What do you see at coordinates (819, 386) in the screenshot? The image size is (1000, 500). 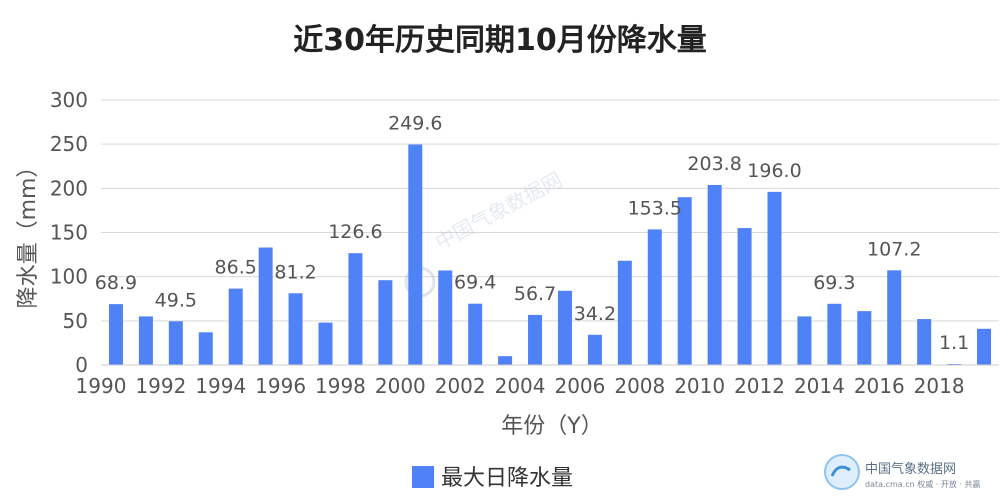 I see `x-tick-label: 2014` at bounding box center [819, 386].